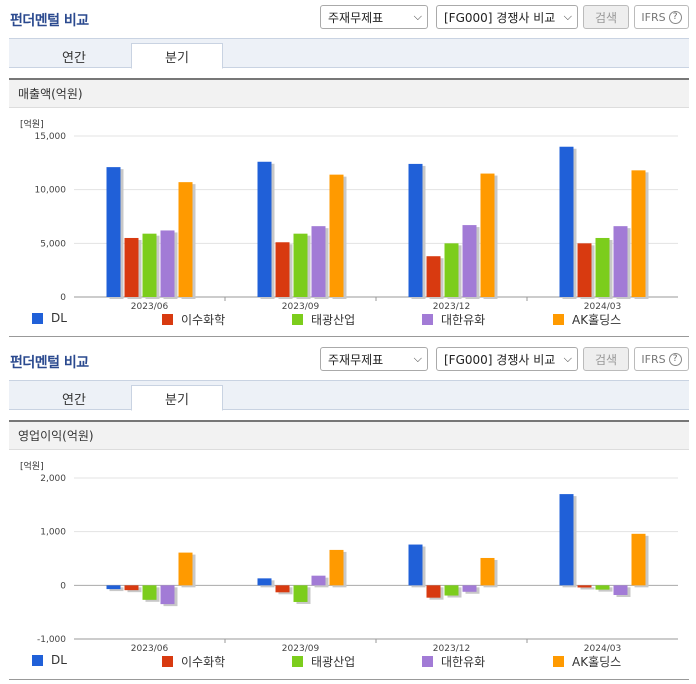 This screenshot has height=684, width=696. What do you see at coordinates (51, 640) in the screenshot?
I see `y-tick-label: -1,000` at bounding box center [51, 640].